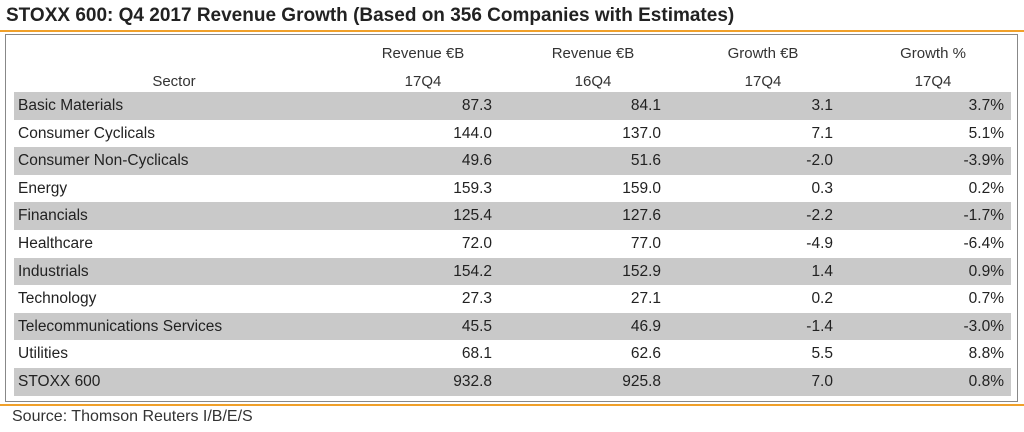 The height and width of the screenshot is (432, 1024). What do you see at coordinates (819, 326) in the screenshot?
I see `value-cell: -1.4` at bounding box center [819, 326].